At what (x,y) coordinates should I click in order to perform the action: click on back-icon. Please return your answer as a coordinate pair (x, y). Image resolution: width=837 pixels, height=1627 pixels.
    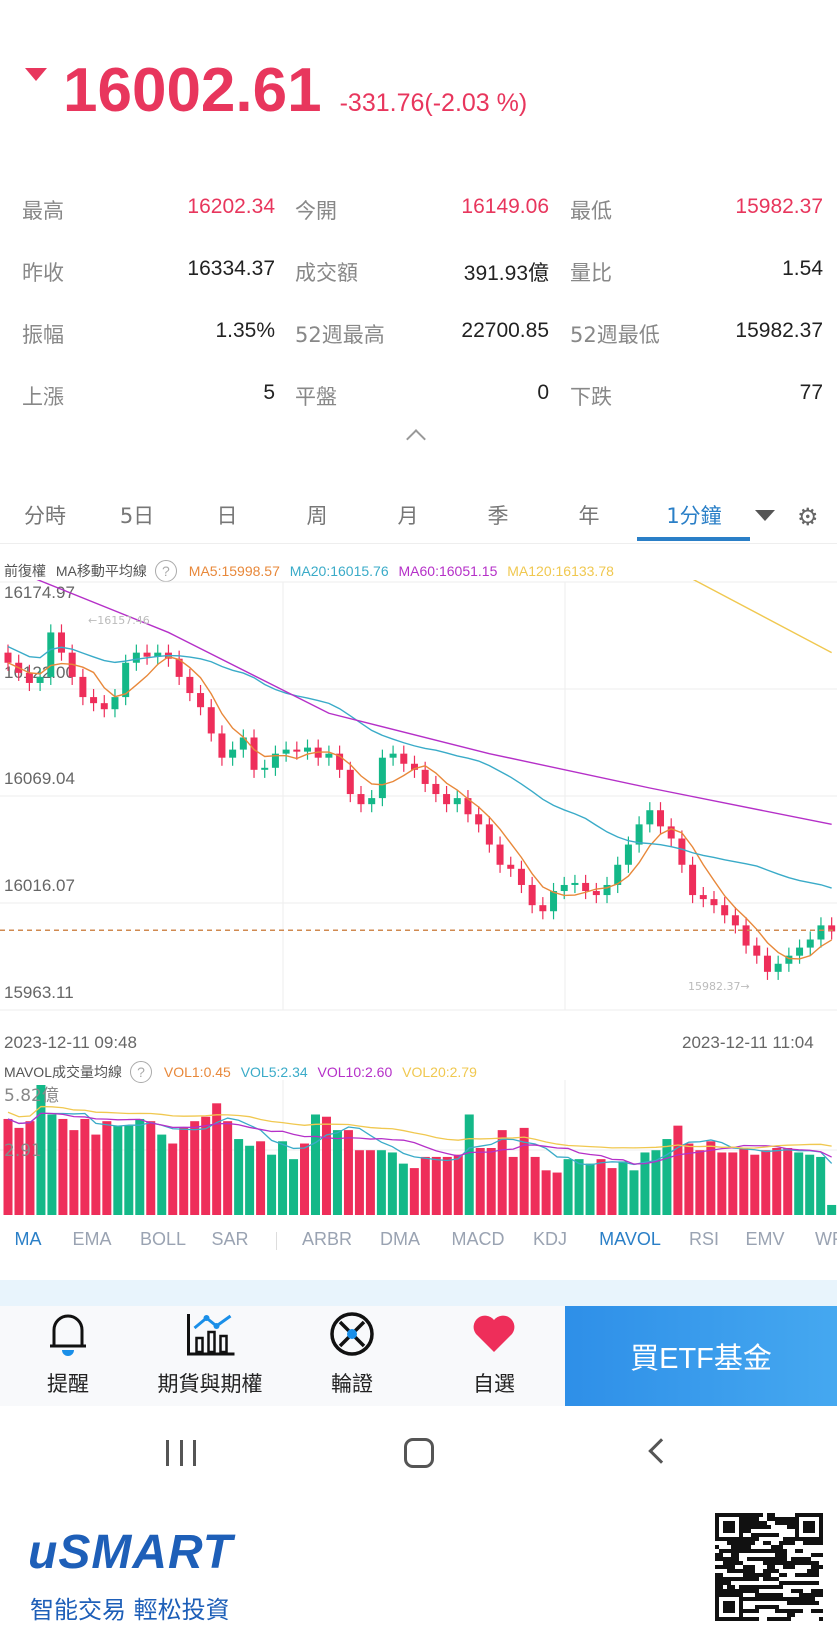
    Looking at the image, I should click on (661, 1451).